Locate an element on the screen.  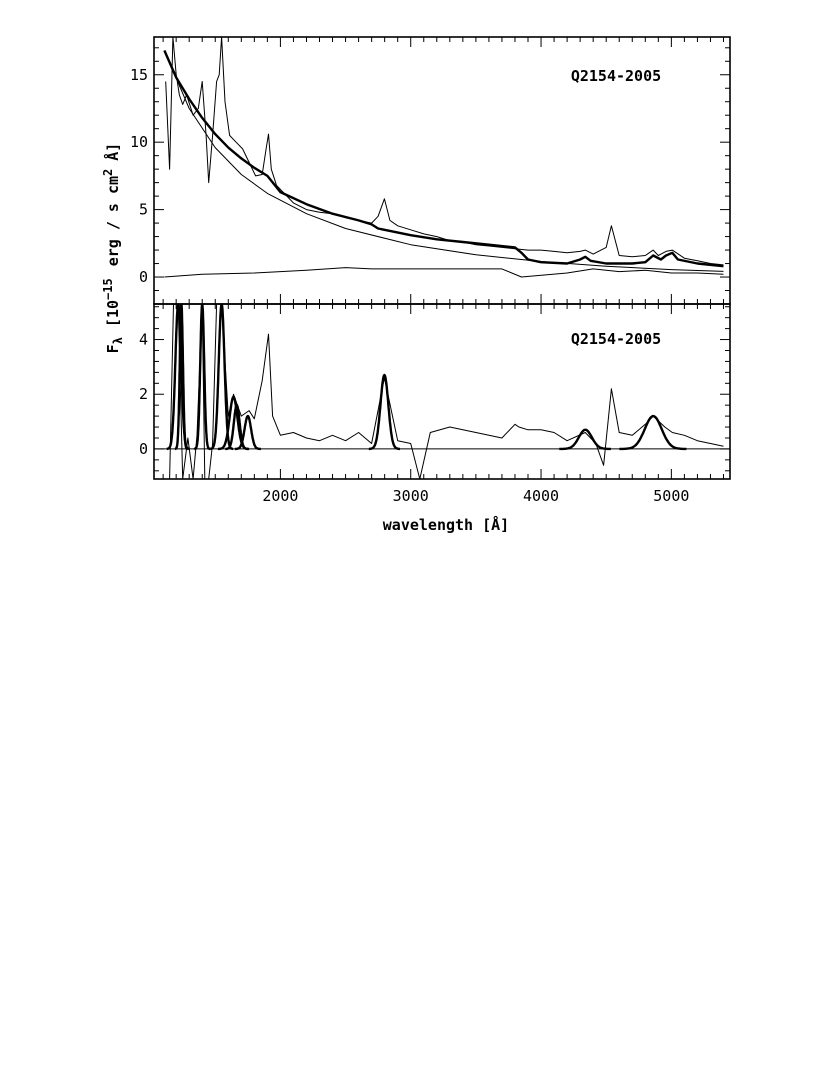
y-tick-label: 4 is located at coordinates (143, 340).